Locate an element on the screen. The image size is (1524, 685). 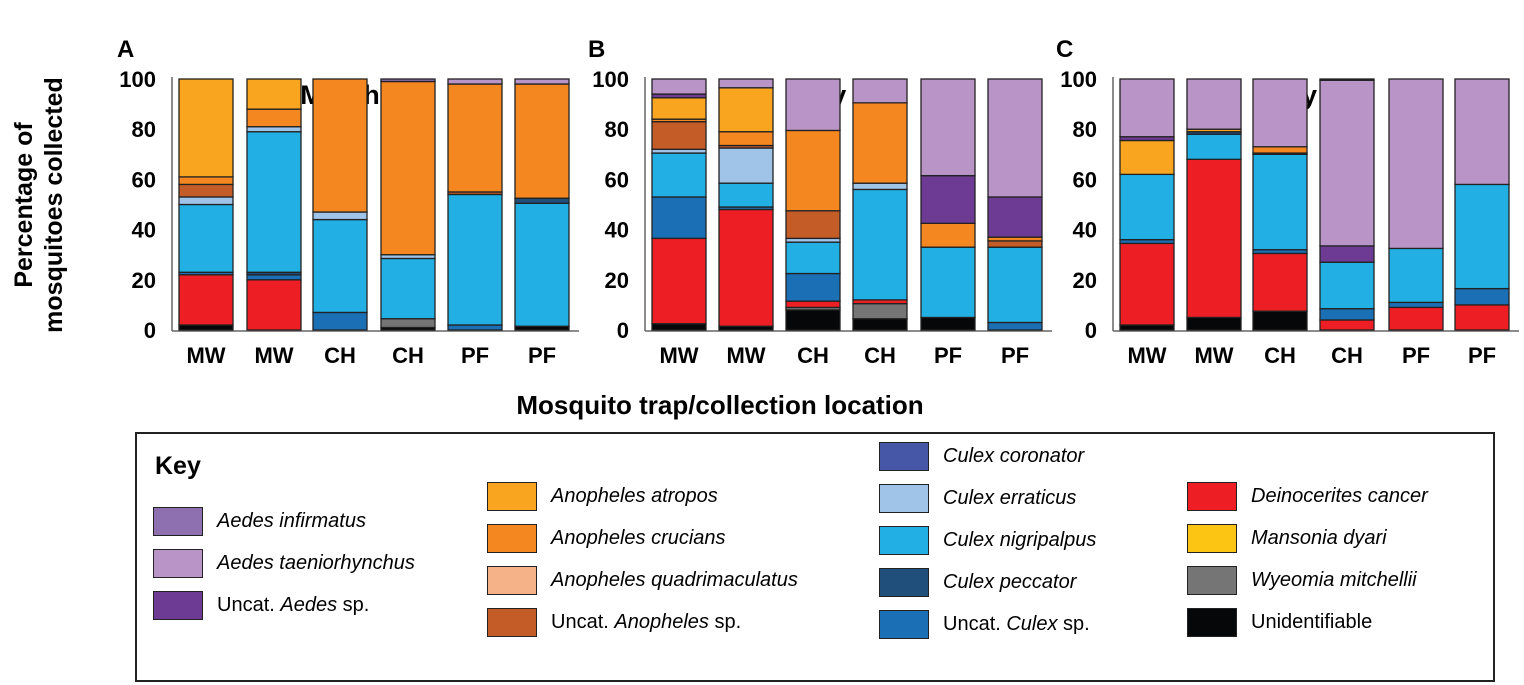
legend-label: Mansonia dyari is located at coordinates (1319, 537).